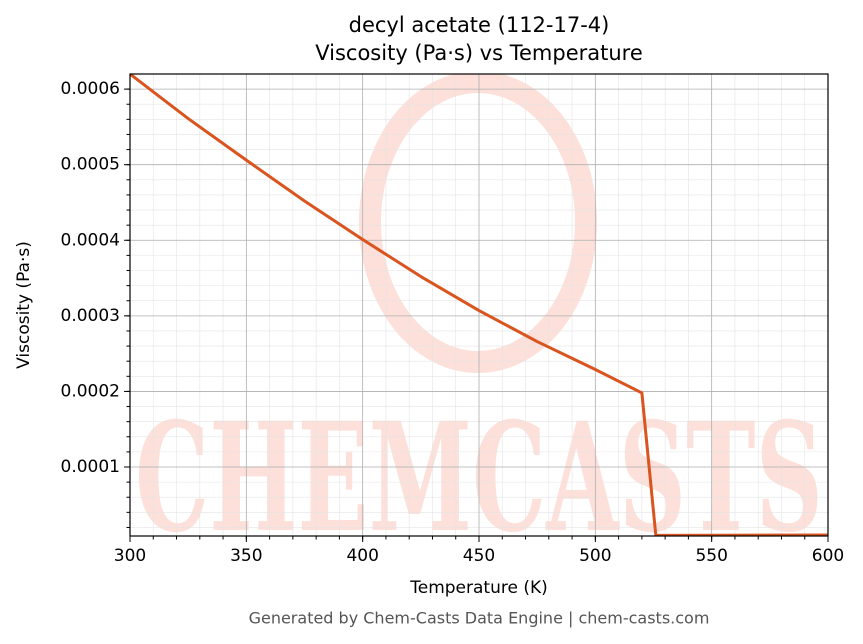 This screenshot has height=644, width=863. What do you see at coordinates (711, 556) in the screenshot?
I see `x-tick-label: 550` at bounding box center [711, 556].